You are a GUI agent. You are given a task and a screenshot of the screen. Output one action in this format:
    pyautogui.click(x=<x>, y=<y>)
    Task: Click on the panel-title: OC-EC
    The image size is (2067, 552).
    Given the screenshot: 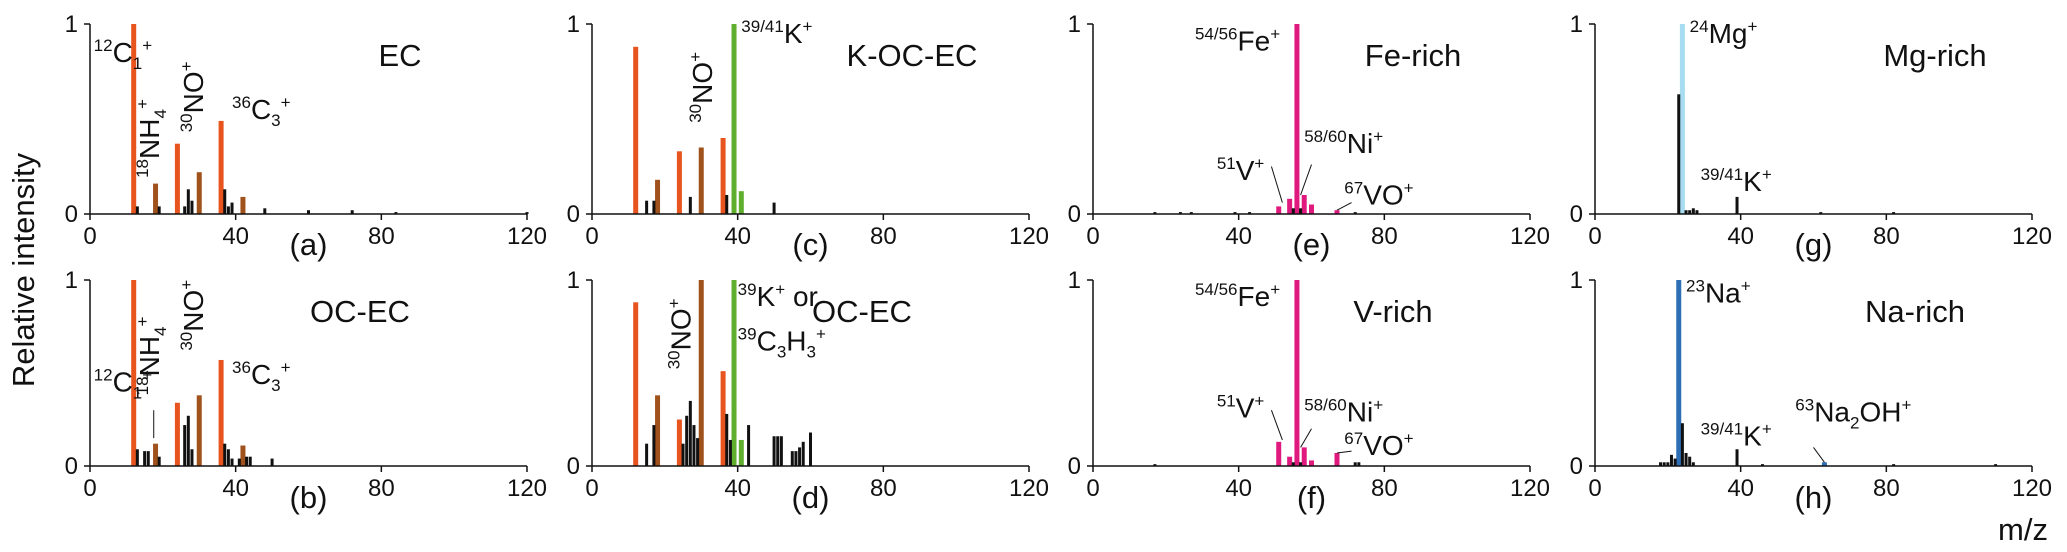 What is the action you would take?
    pyautogui.click(x=360, y=311)
    